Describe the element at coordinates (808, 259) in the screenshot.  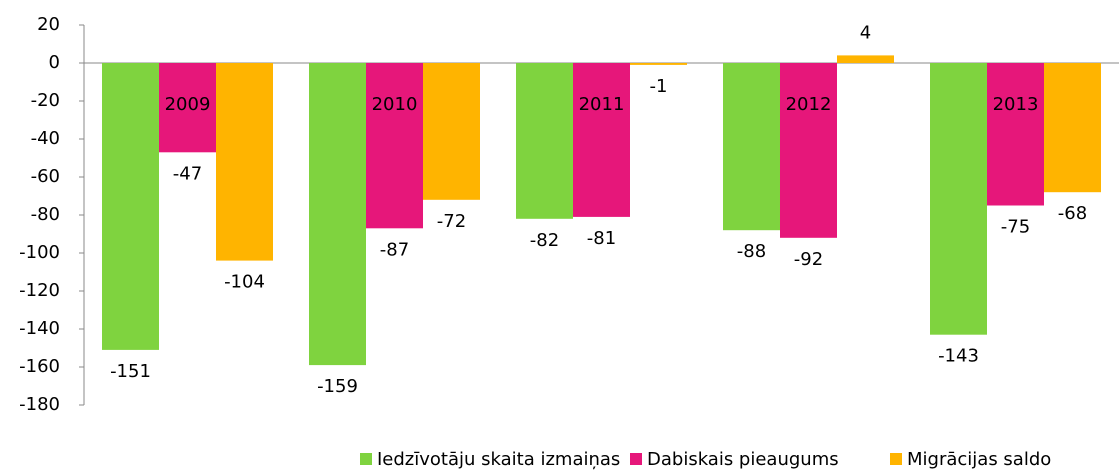
I see `data-label: -92` at that location.